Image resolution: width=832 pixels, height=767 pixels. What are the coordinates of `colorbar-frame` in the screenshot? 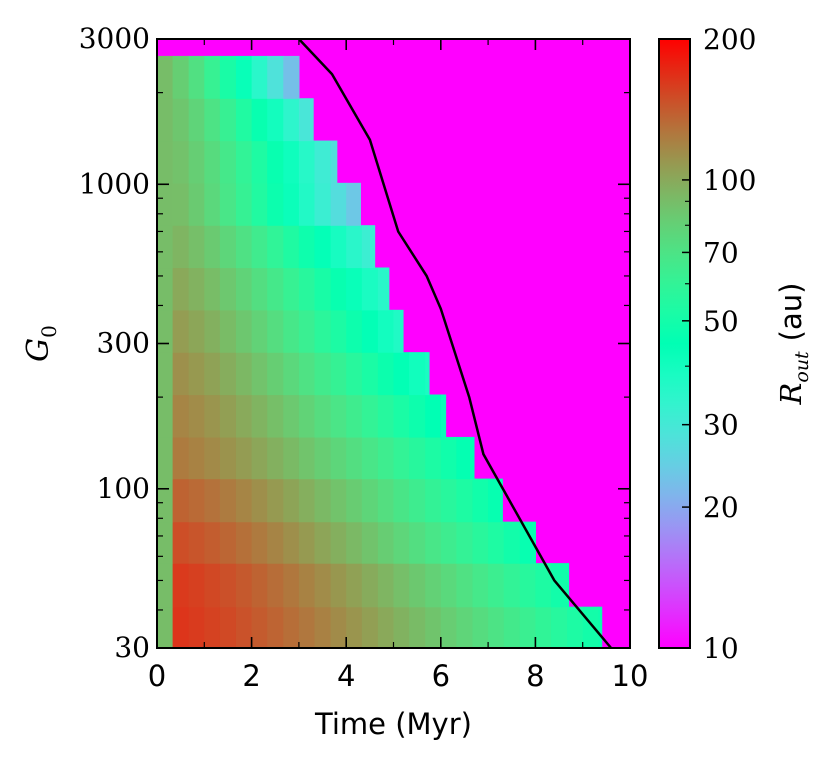 It's located at (674, 343).